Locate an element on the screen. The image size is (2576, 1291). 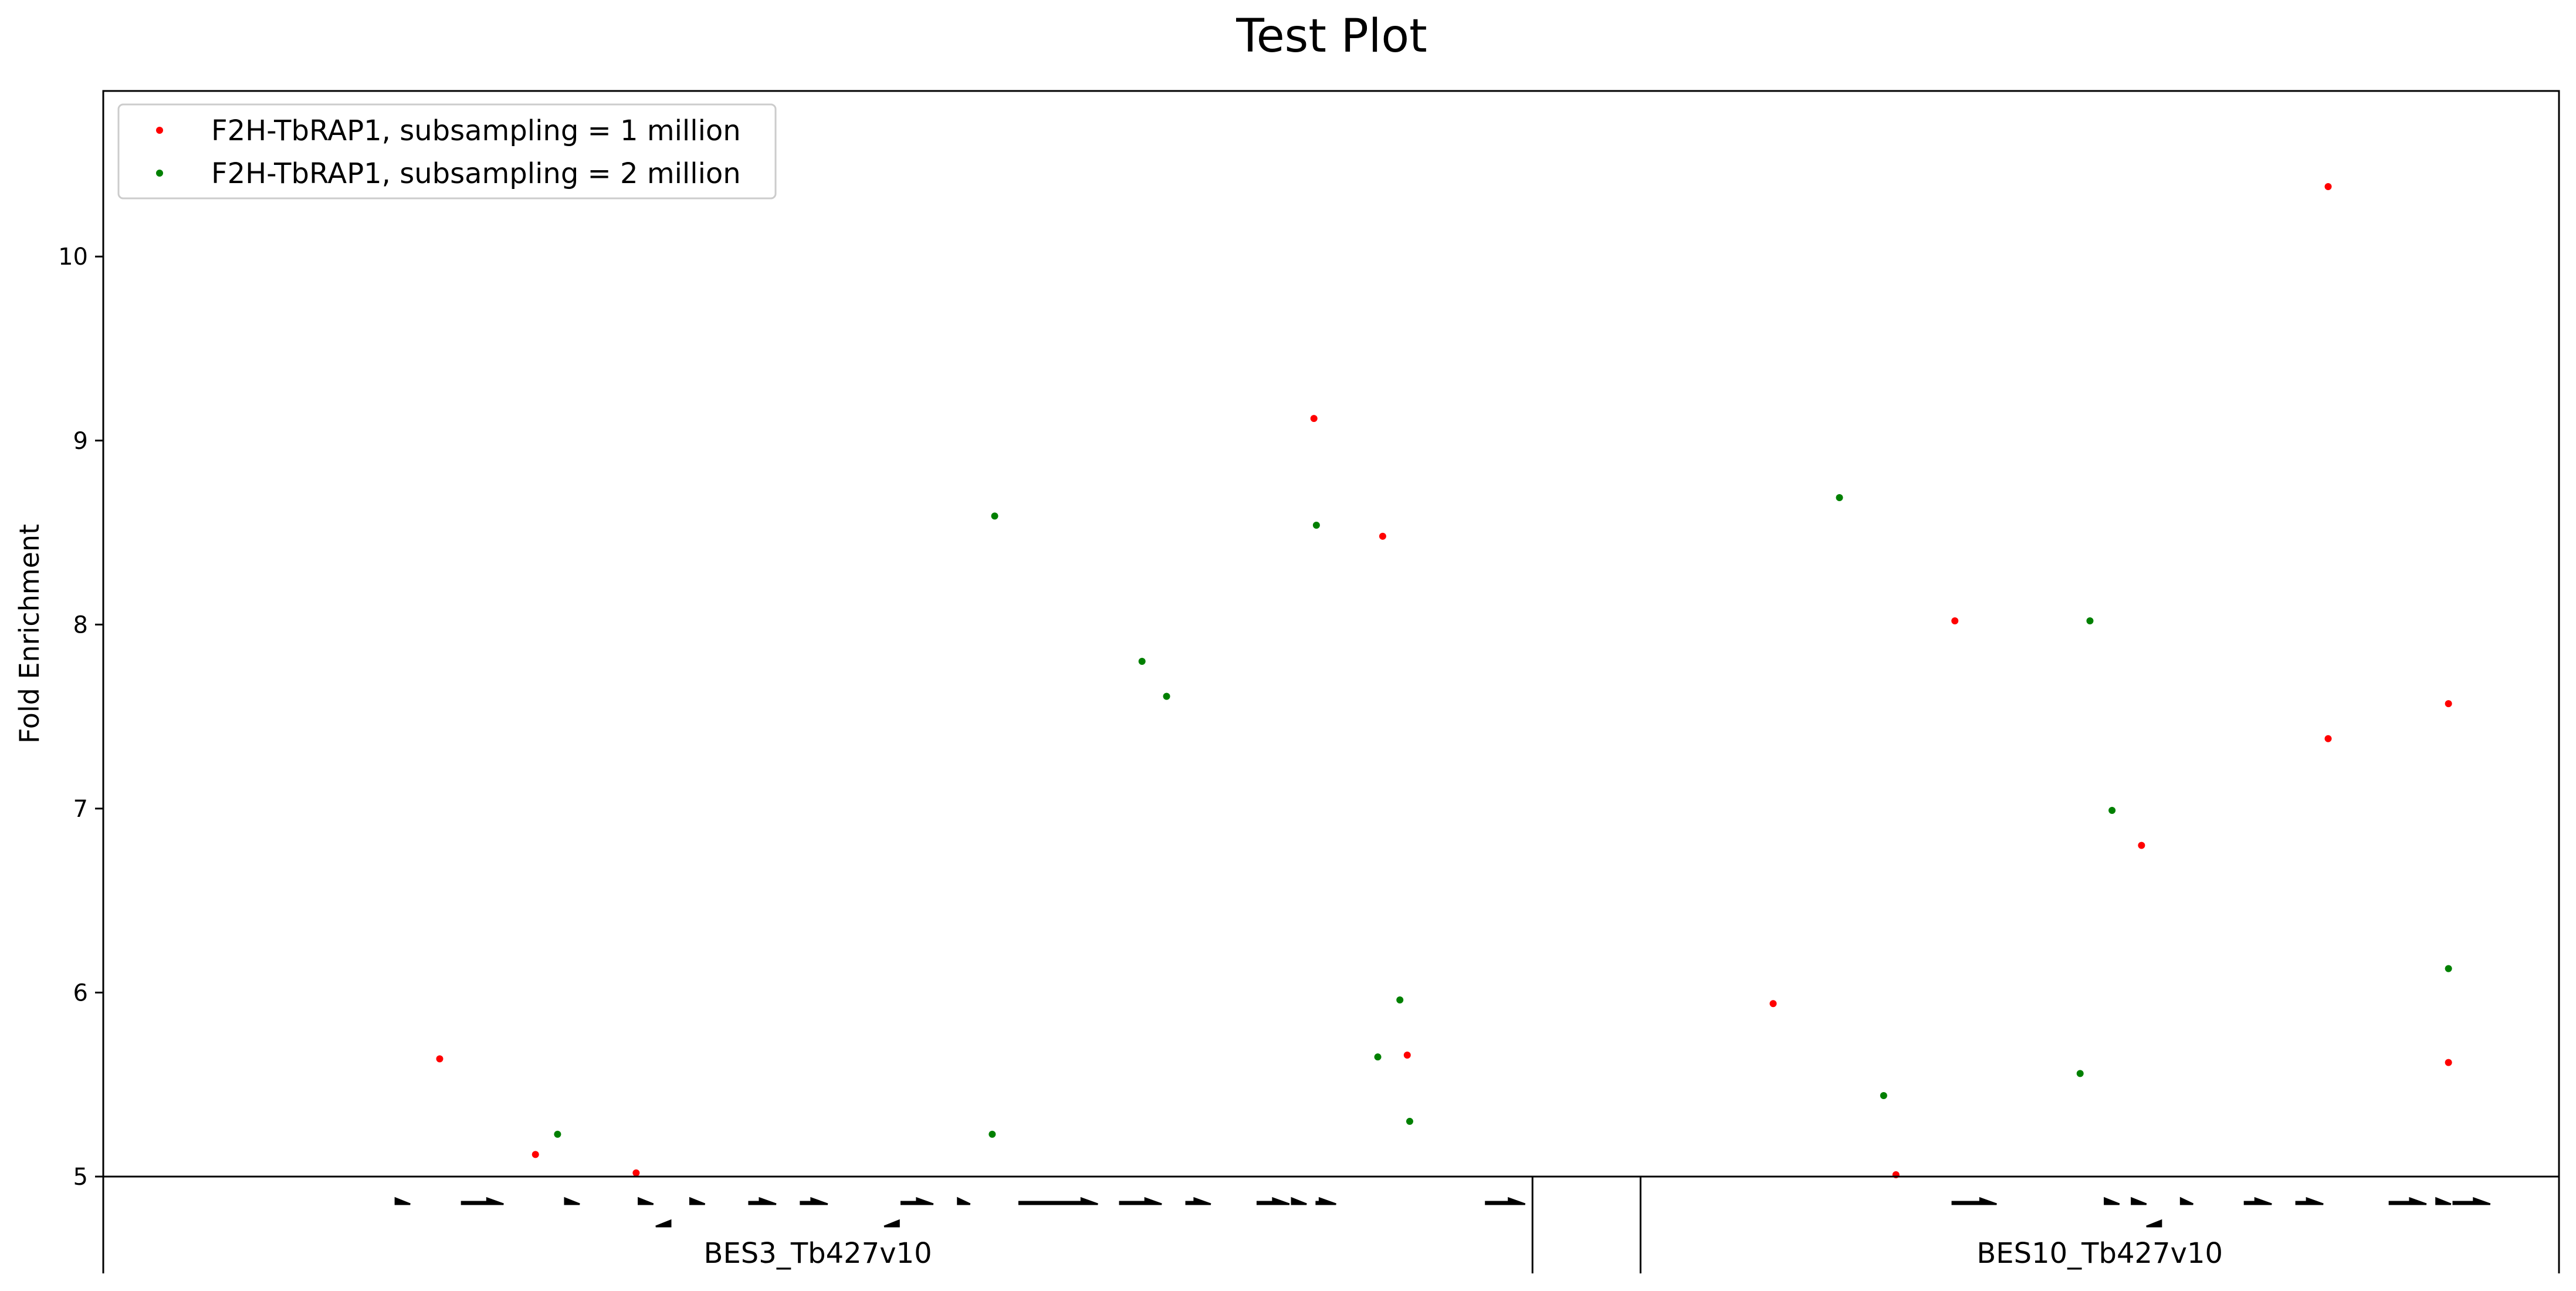
legend-label: F2H-TbRAP1, subsampling = 2 million is located at coordinates (476, 174).